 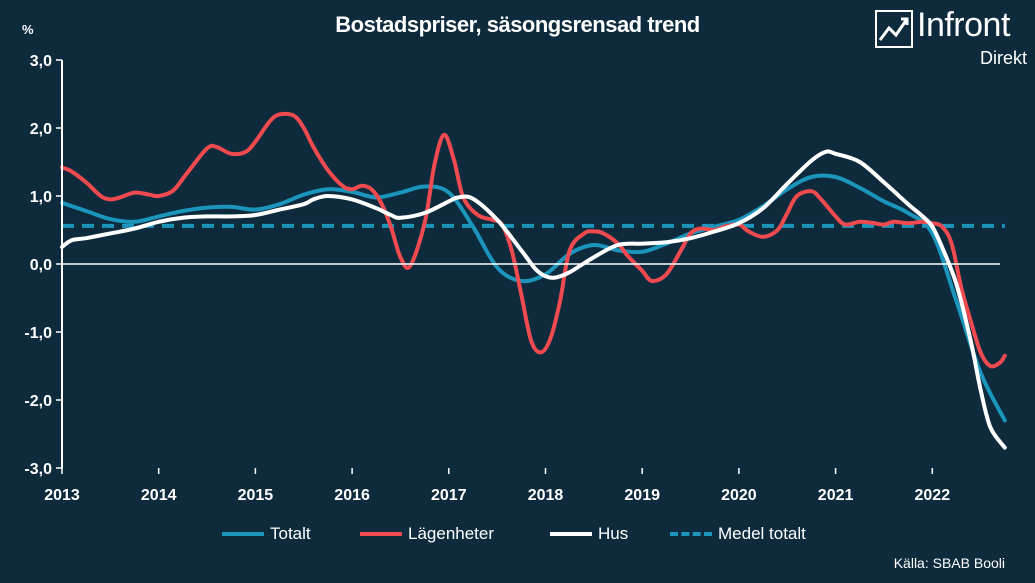 What do you see at coordinates (571, 534) in the screenshot?
I see `legend-swatch-hus` at bounding box center [571, 534].